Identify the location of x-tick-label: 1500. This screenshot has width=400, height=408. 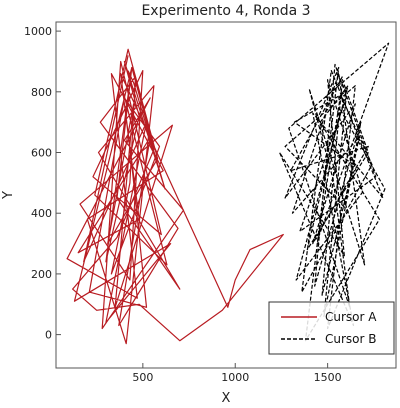
(328, 377).